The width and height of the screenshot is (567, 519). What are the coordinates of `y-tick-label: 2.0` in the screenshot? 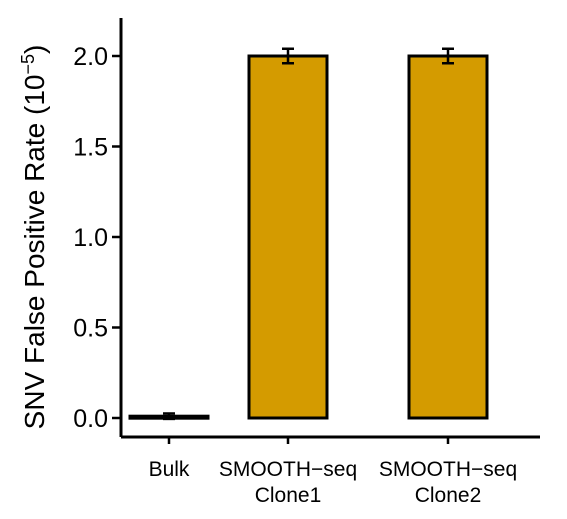 It's located at (90, 57).